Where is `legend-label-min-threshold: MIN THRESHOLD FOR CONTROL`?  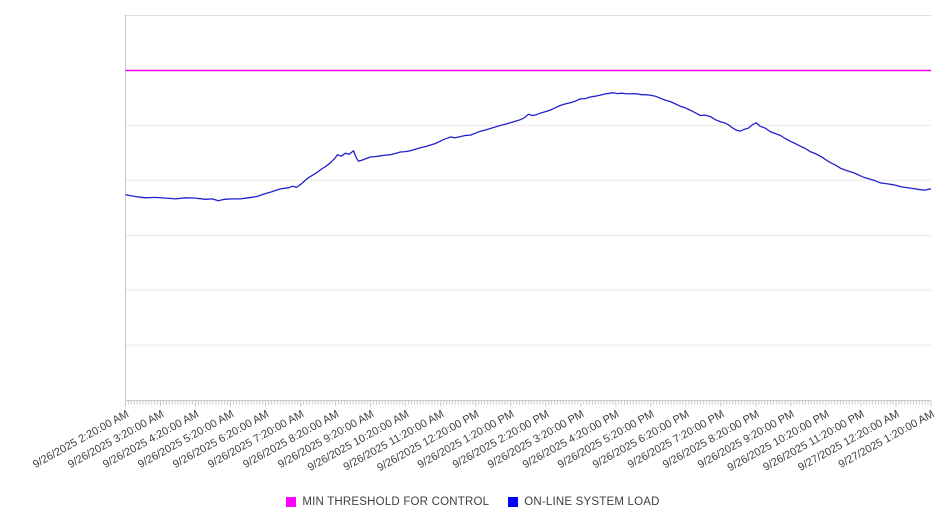 legend-label-min-threshold: MIN THRESHOLD FOR CONTROL is located at coordinates (396, 502).